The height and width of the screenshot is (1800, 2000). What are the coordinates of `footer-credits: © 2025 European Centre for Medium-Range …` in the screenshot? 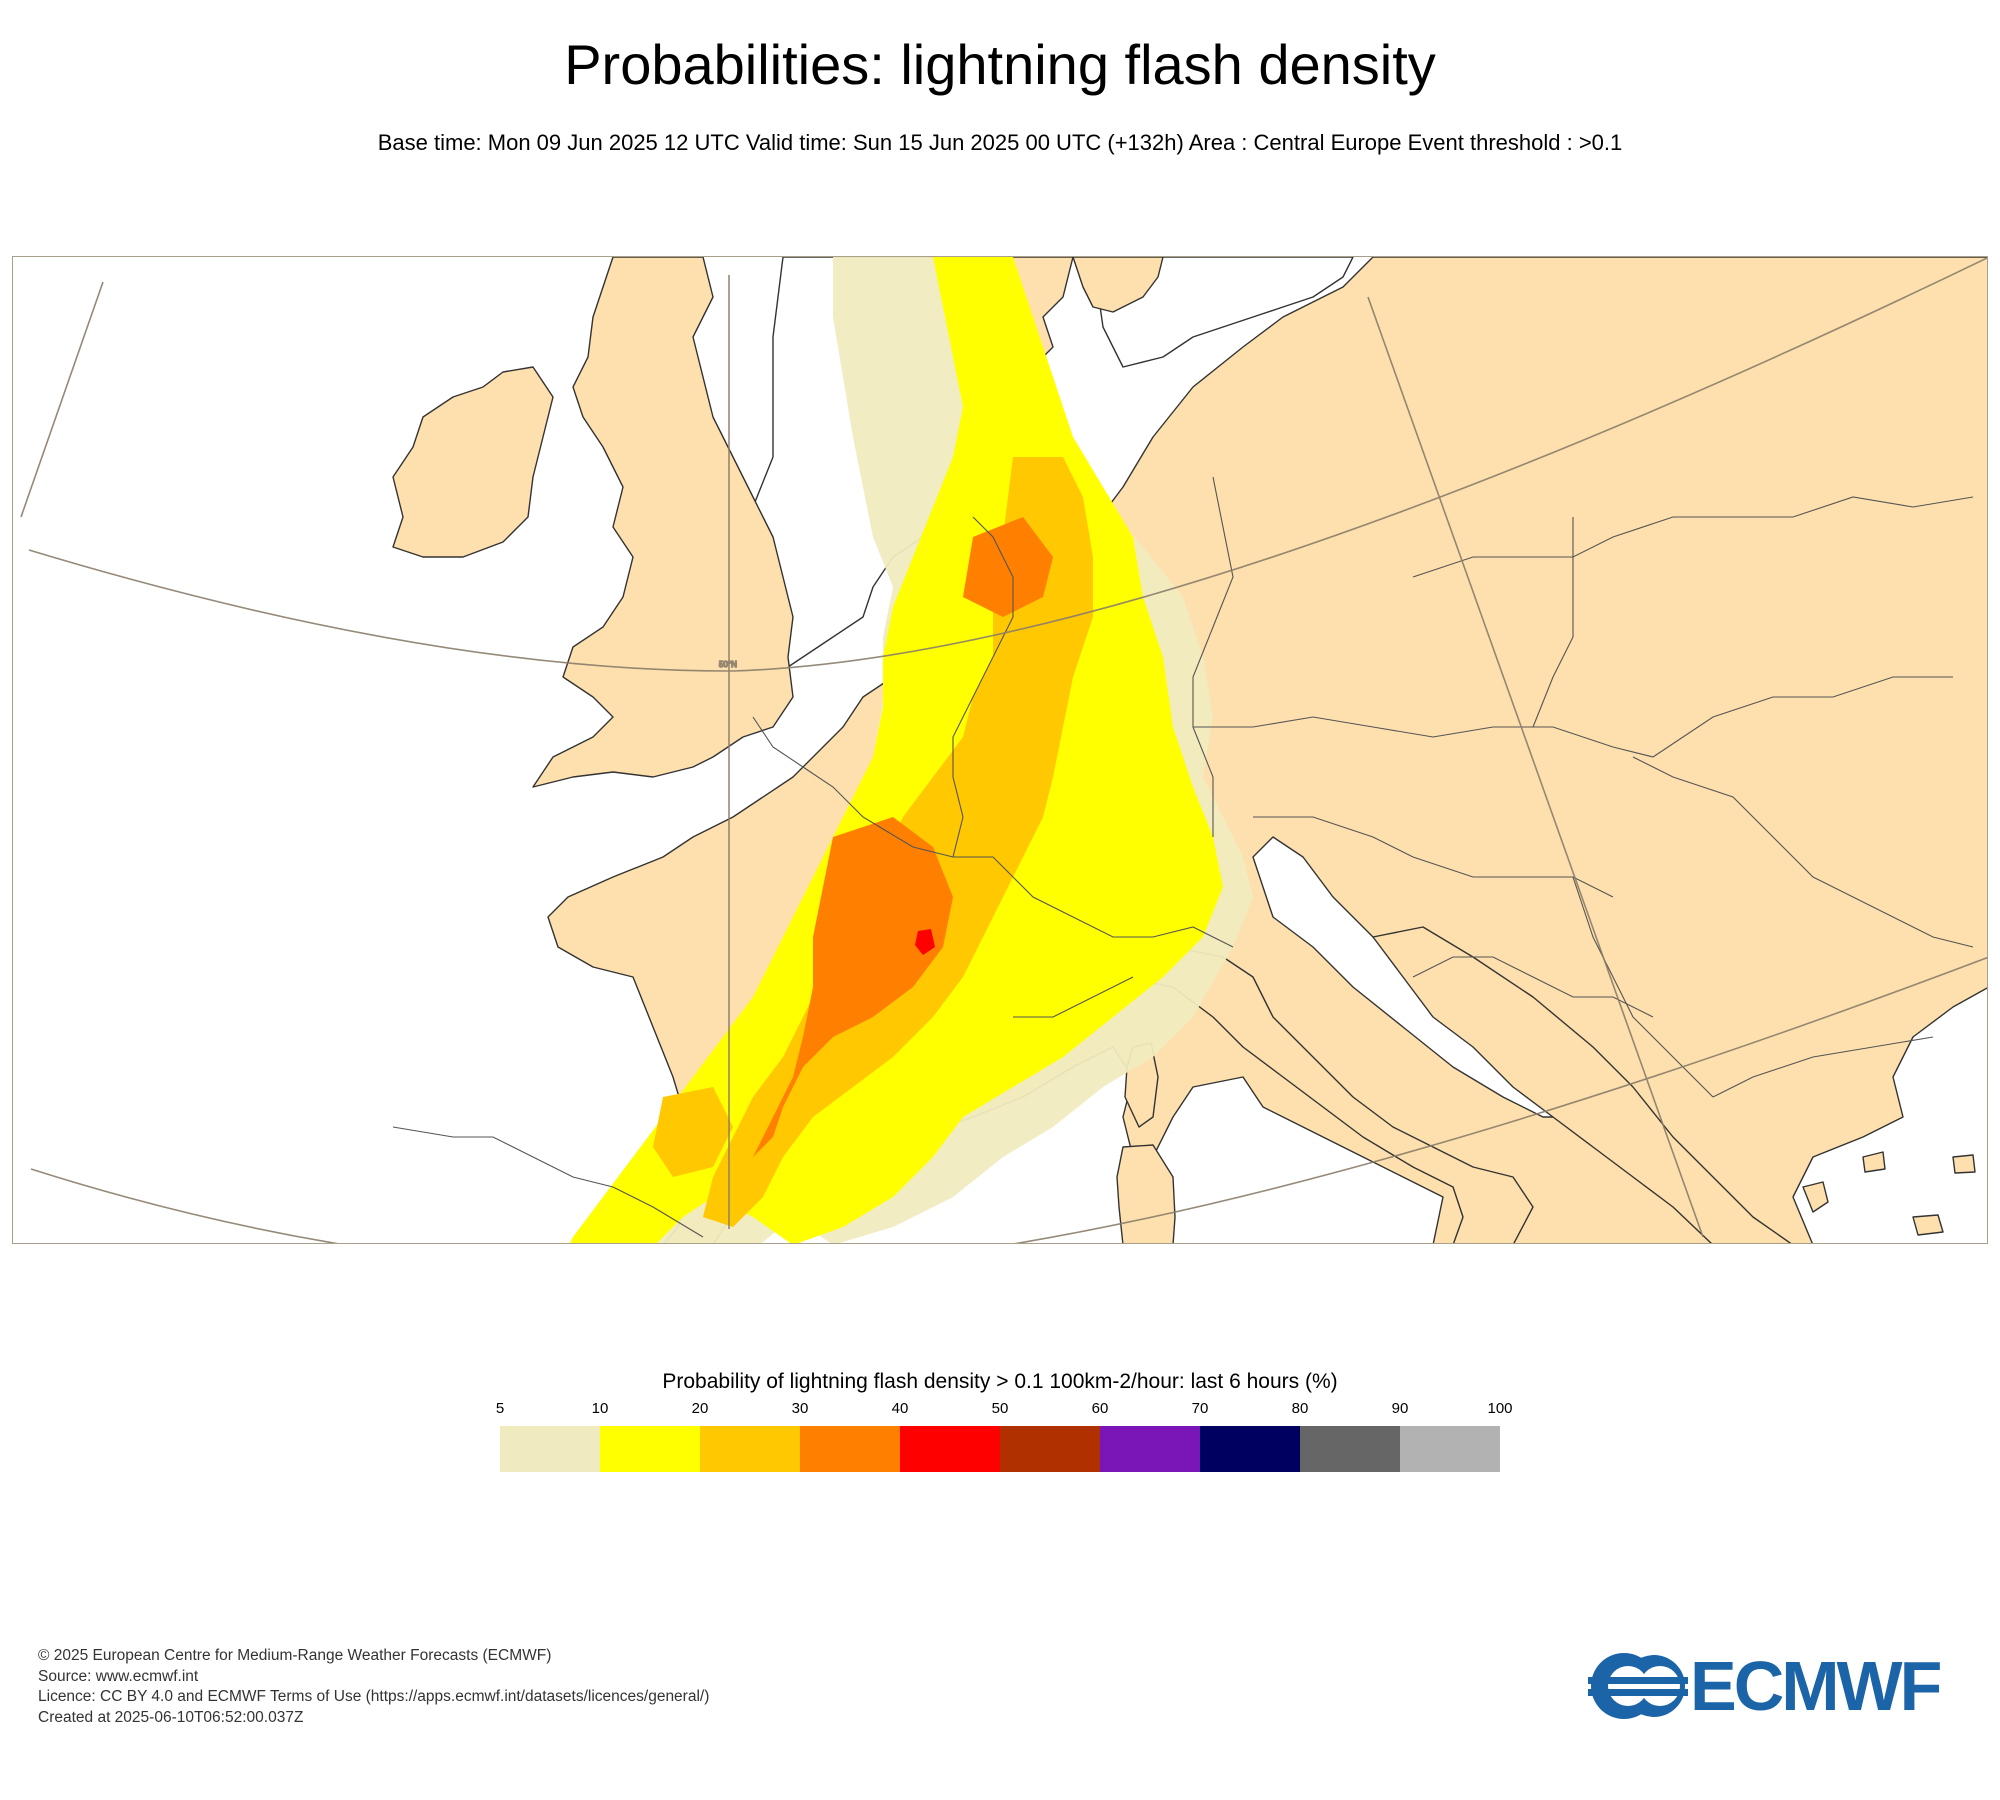 It's located at (373, 1687).